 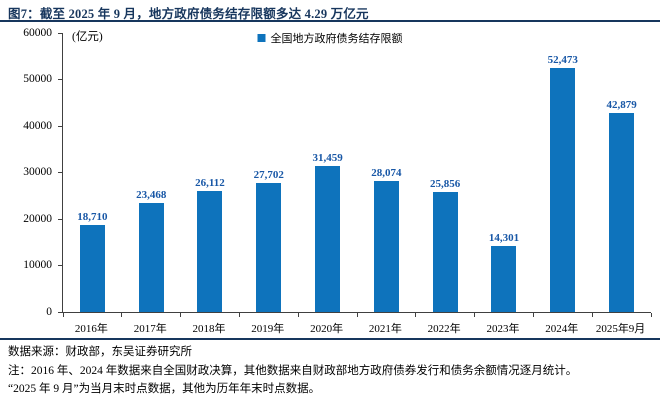 I want to click on y-tick-label: 10000, so click(x=37, y=264).